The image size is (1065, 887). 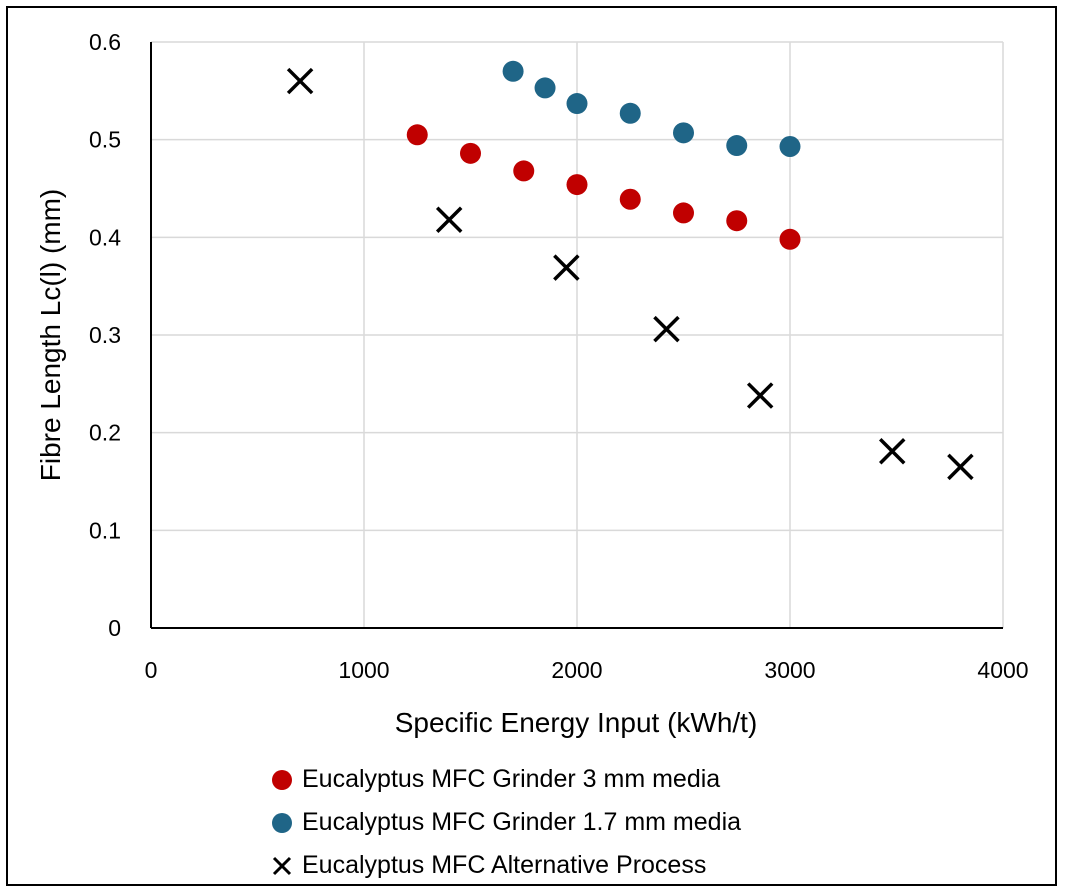 I want to click on y-tick-label: 0.6, so click(x=105, y=42).